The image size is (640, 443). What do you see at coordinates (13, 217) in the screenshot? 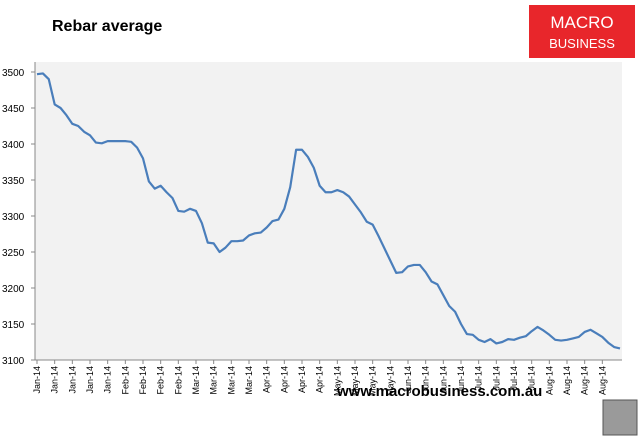
I see `y-tick-label: 3300` at bounding box center [13, 217].